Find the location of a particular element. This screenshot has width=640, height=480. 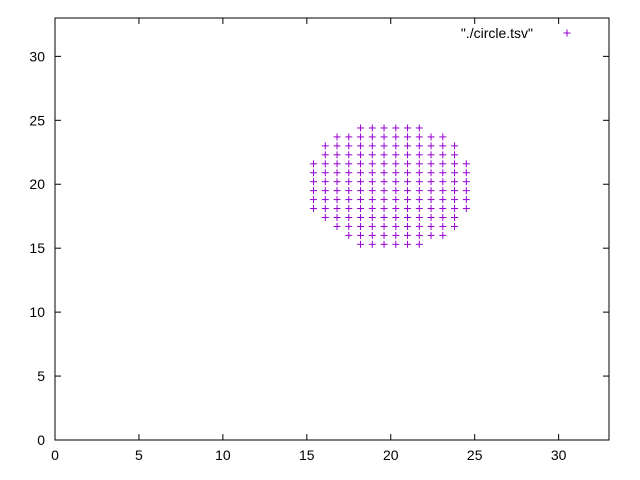

y-tick-label-0: 0 is located at coordinates (41, 440).